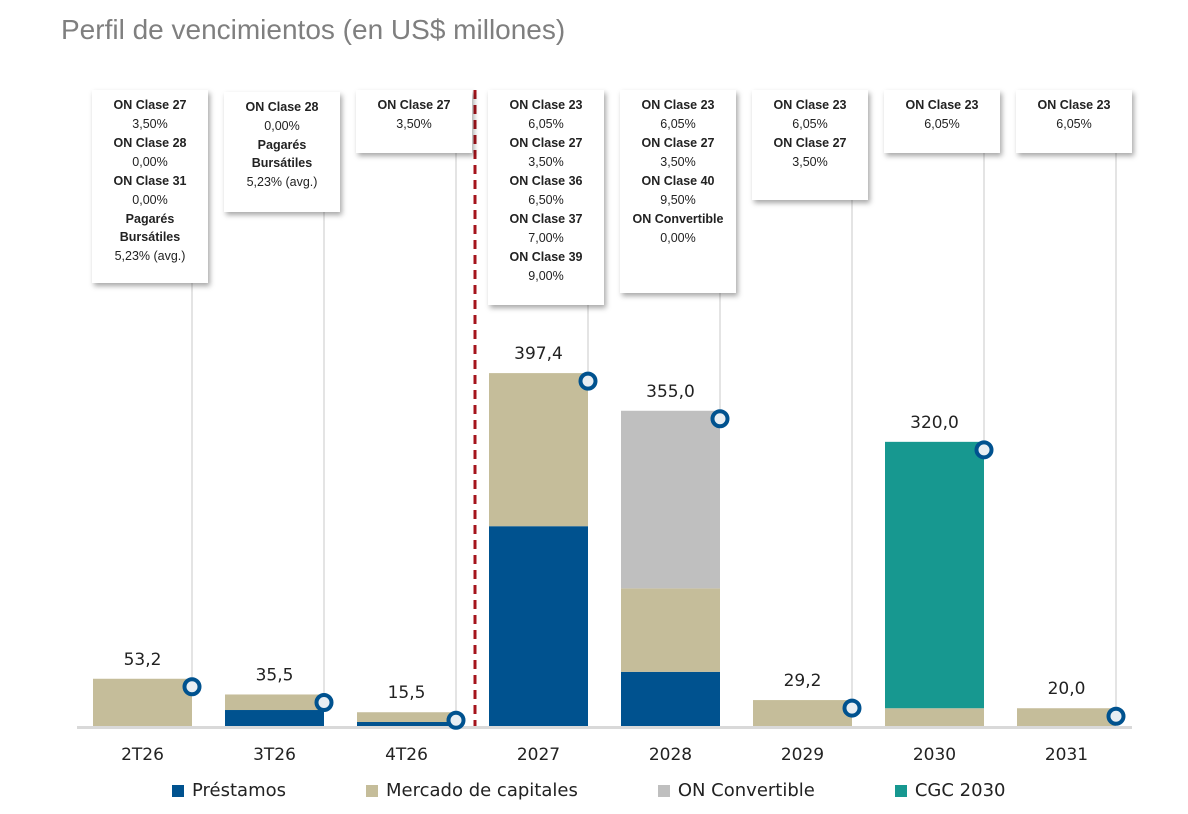  What do you see at coordinates (406, 755) in the screenshot?
I see `x-tick-label: 4T26` at bounding box center [406, 755].